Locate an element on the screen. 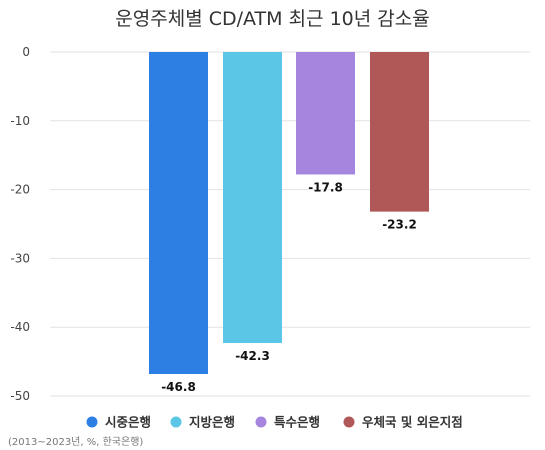 This screenshot has height=450, width=545. data-label: -17.8 is located at coordinates (325, 187).